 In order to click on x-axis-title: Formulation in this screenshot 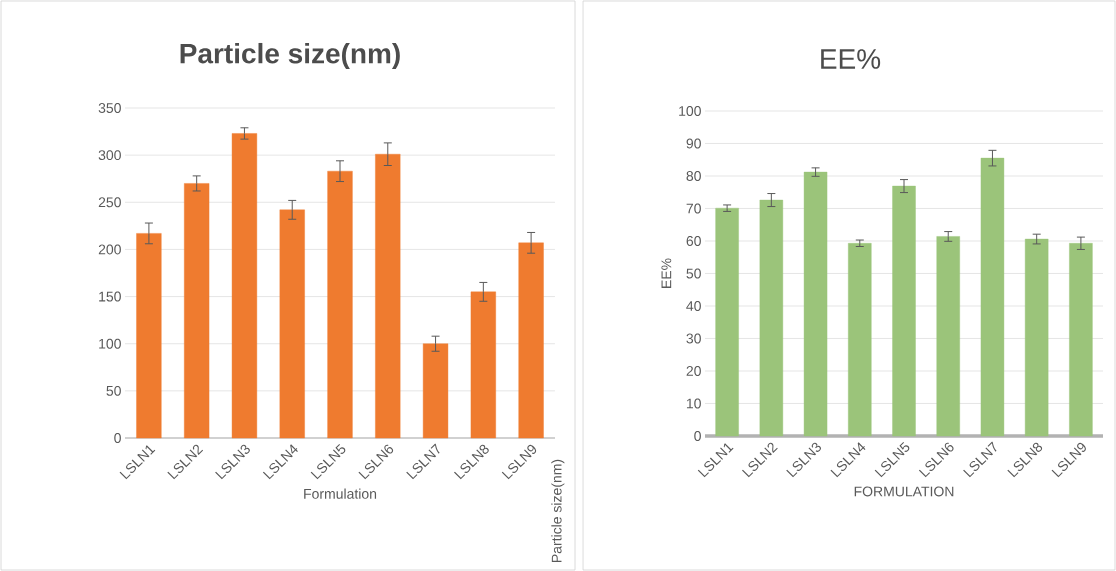, I will do `click(340, 493)`.